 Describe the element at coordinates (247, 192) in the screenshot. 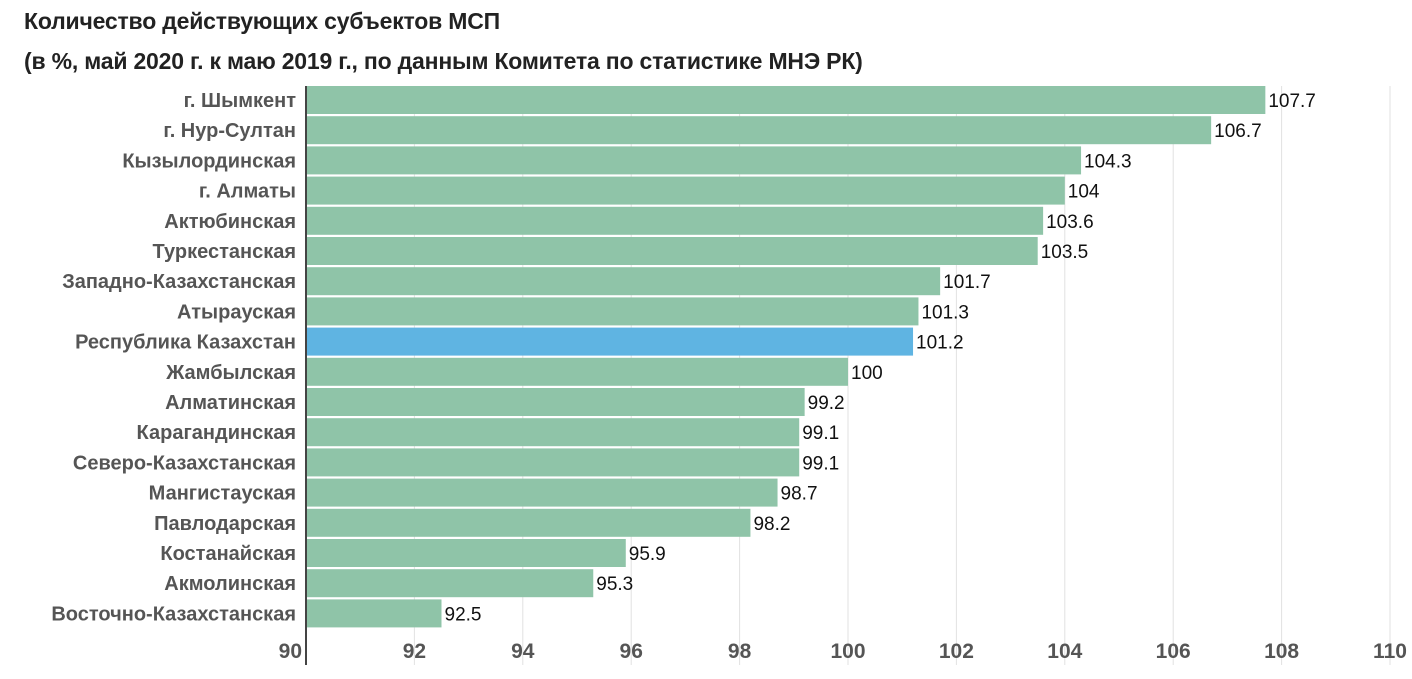

I see `category-label: г. Алматы` at that location.